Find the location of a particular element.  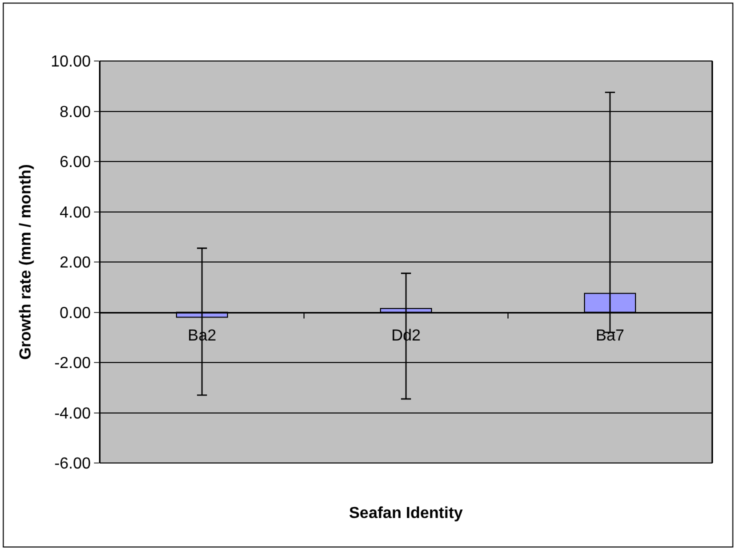

x-axis-title: Seafan Identity is located at coordinates (406, 513).